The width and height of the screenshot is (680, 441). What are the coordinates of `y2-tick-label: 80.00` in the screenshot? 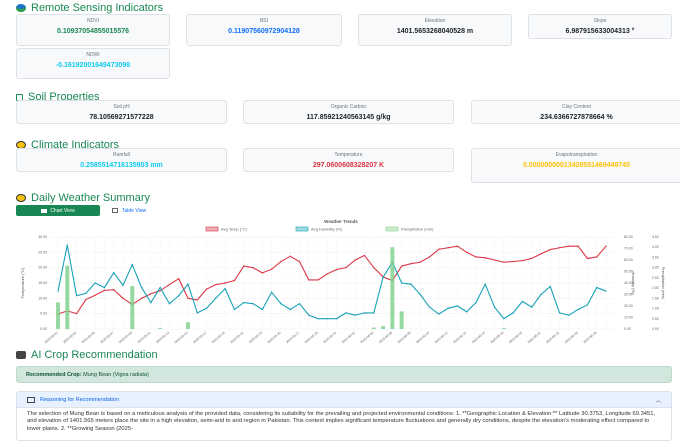 It's located at (628, 237).